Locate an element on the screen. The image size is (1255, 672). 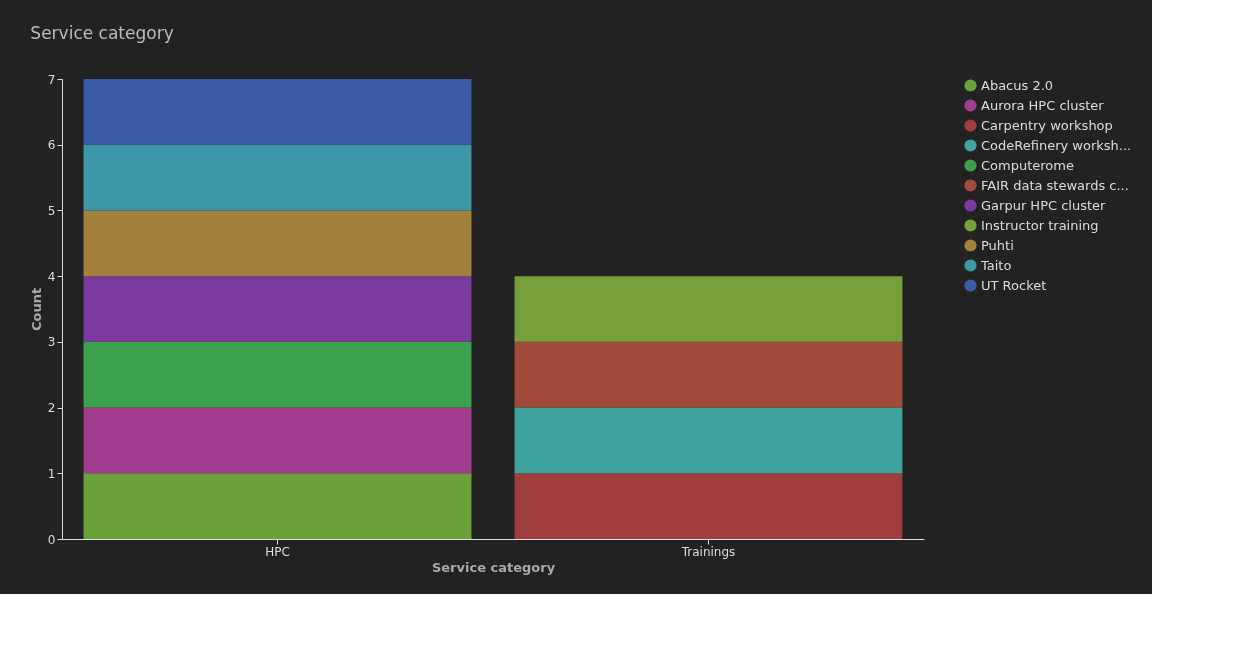
legend-label: Instructor training is located at coordinates (1040, 225).